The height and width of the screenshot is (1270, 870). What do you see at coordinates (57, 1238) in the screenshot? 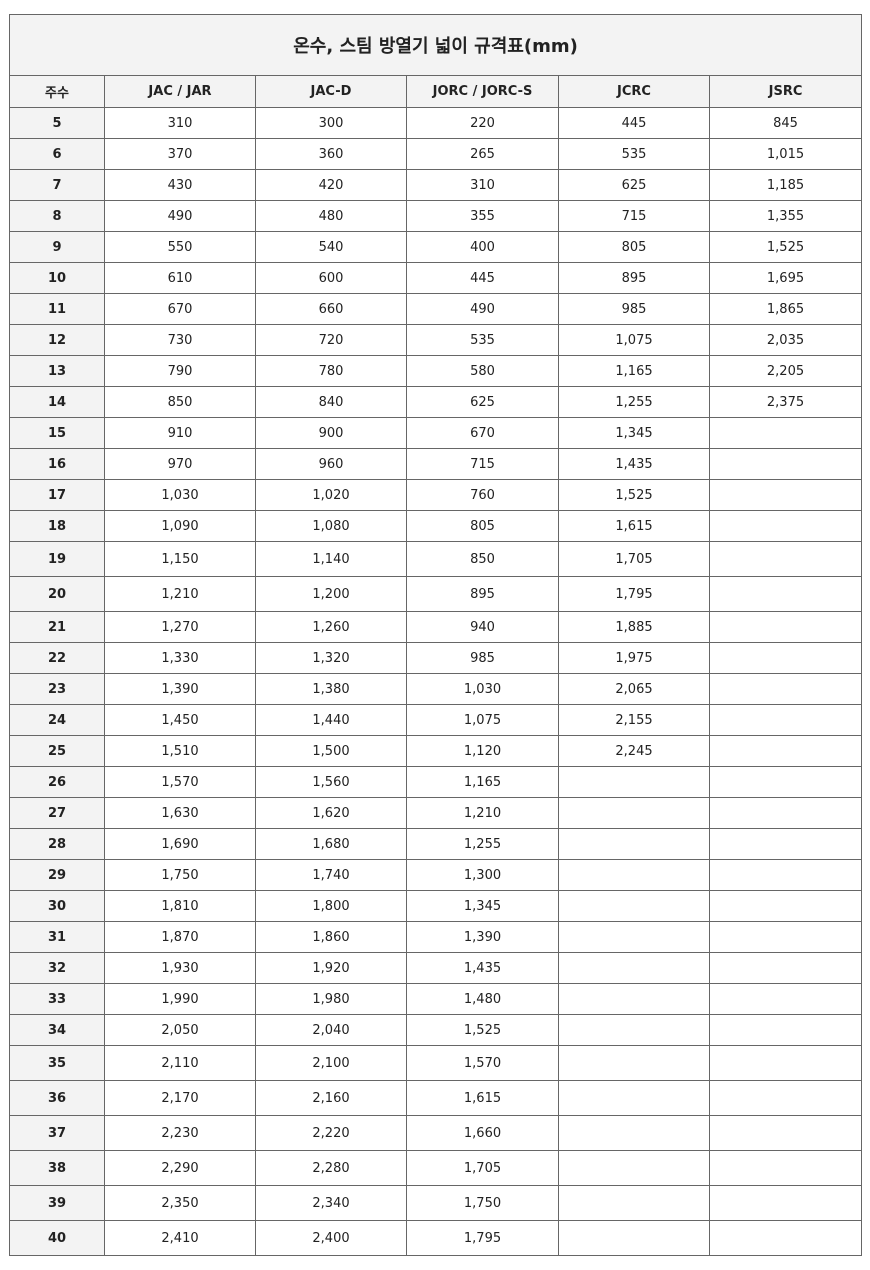
I see `cell-section-count: 40` at bounding box center [57, 1238].